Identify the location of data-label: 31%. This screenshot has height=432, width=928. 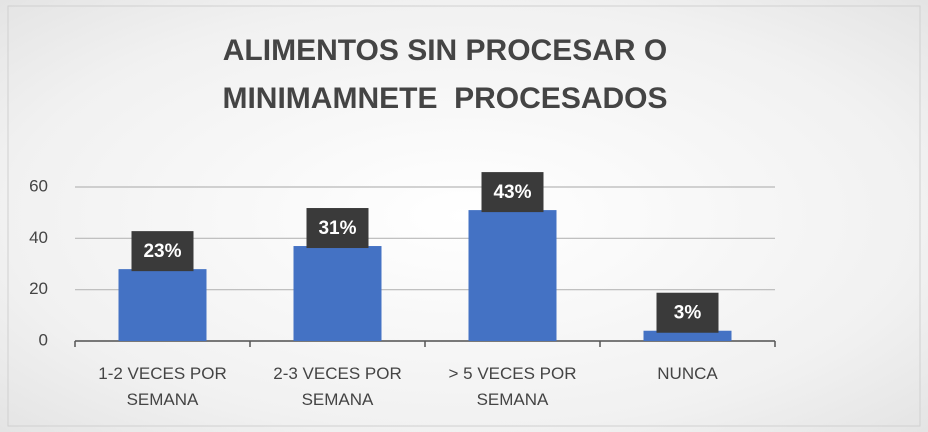
(337, 228).